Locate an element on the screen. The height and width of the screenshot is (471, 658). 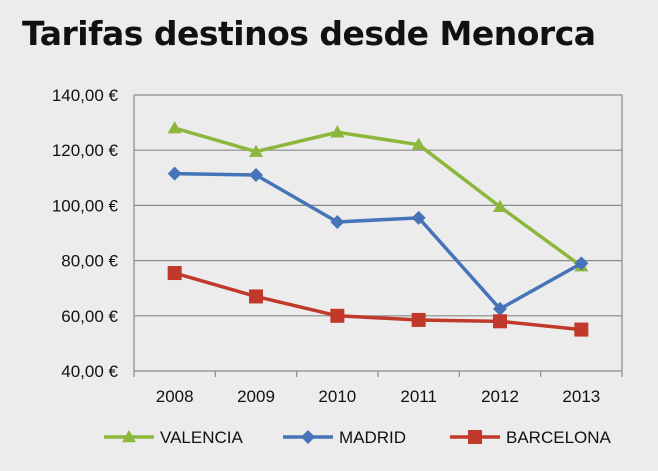
series-line-barcelona is located at coordinates (378, 301).